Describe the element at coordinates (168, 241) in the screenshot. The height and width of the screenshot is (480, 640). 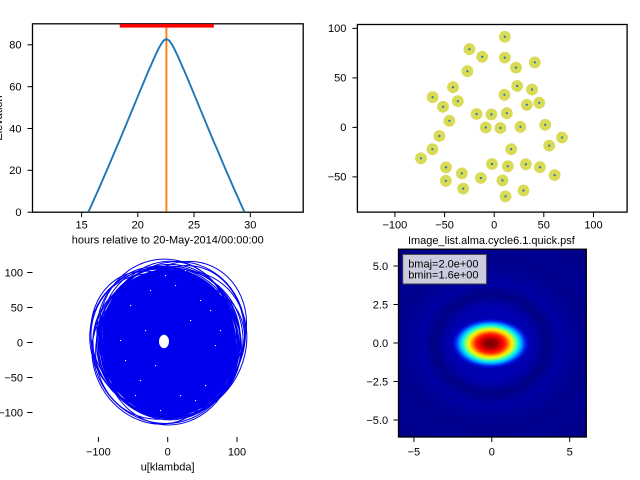
I see `svg-text:hours relative to 20-May-2014/: hours relative to 20-May-2014/00:00:00` at that location.